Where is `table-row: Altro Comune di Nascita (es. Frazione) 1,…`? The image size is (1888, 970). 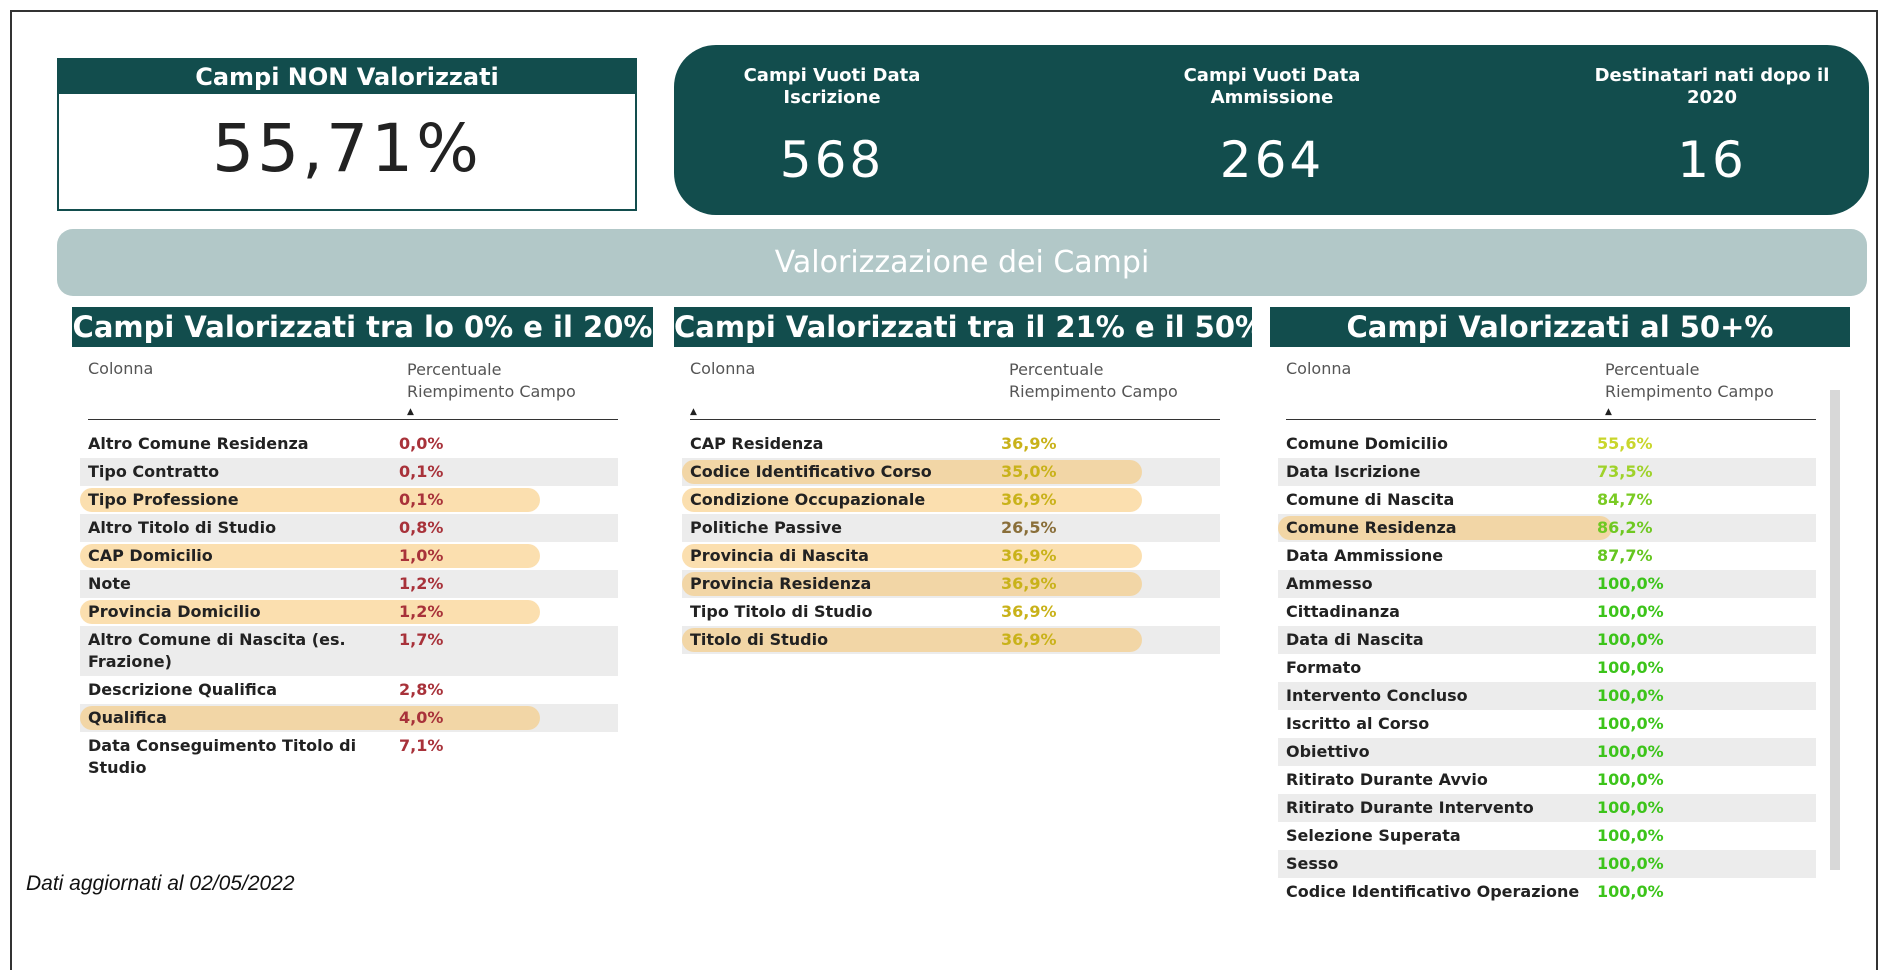
table-row: Altro Comune di Nascita (es. Frazione) 1,… is located at coordinates (349, 651).